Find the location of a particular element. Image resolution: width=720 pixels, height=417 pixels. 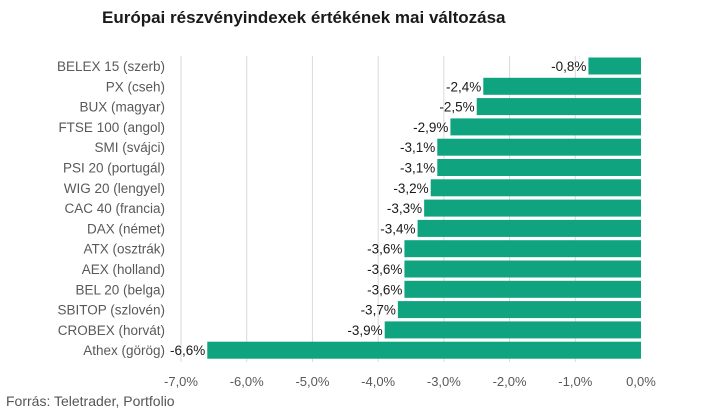

category-label: FTSE 100 (angol) is located at coordinates (111, 127).